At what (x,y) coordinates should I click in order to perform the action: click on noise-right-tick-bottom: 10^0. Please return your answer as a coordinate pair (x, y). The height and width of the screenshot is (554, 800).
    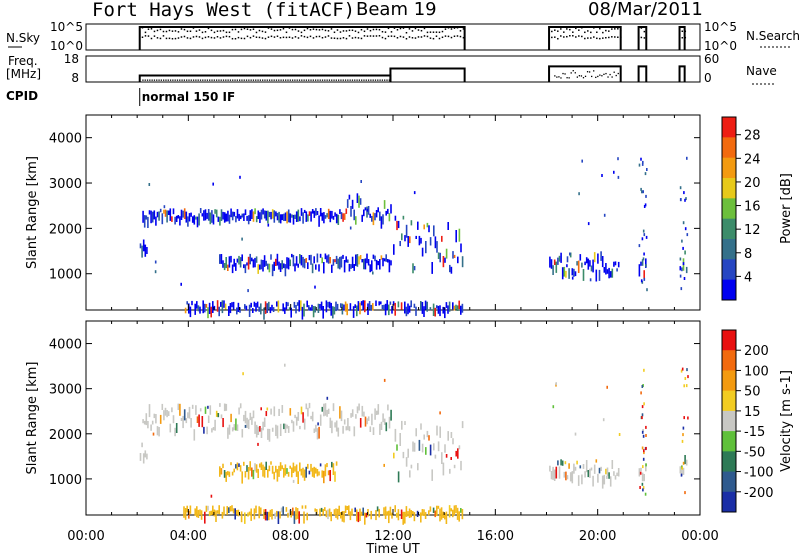
    Looking at the image, I should click on (720, 46).